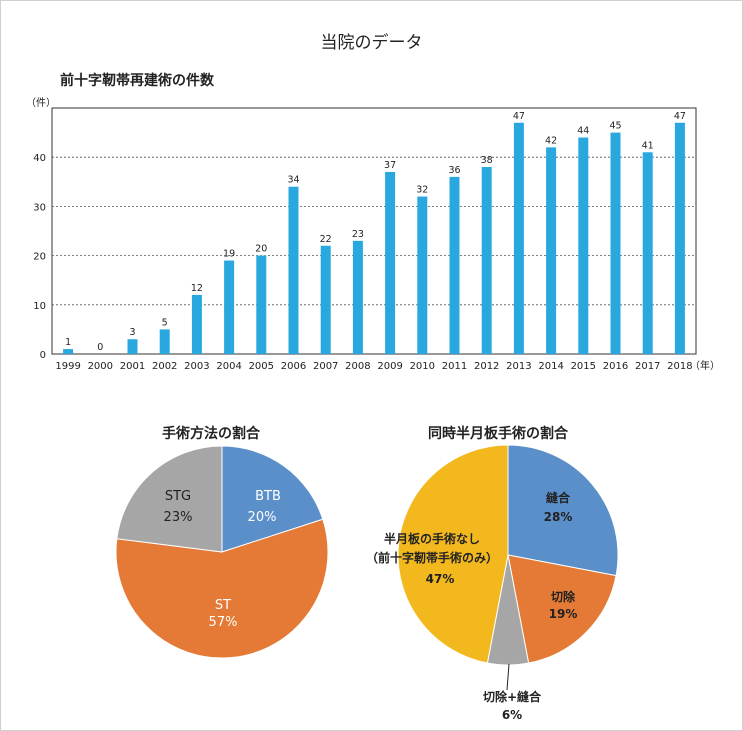  What do you see at coordinates (293, 366) in the screenshot?
I see `x-tick-label: 2006` at bounding box center [293, 366].